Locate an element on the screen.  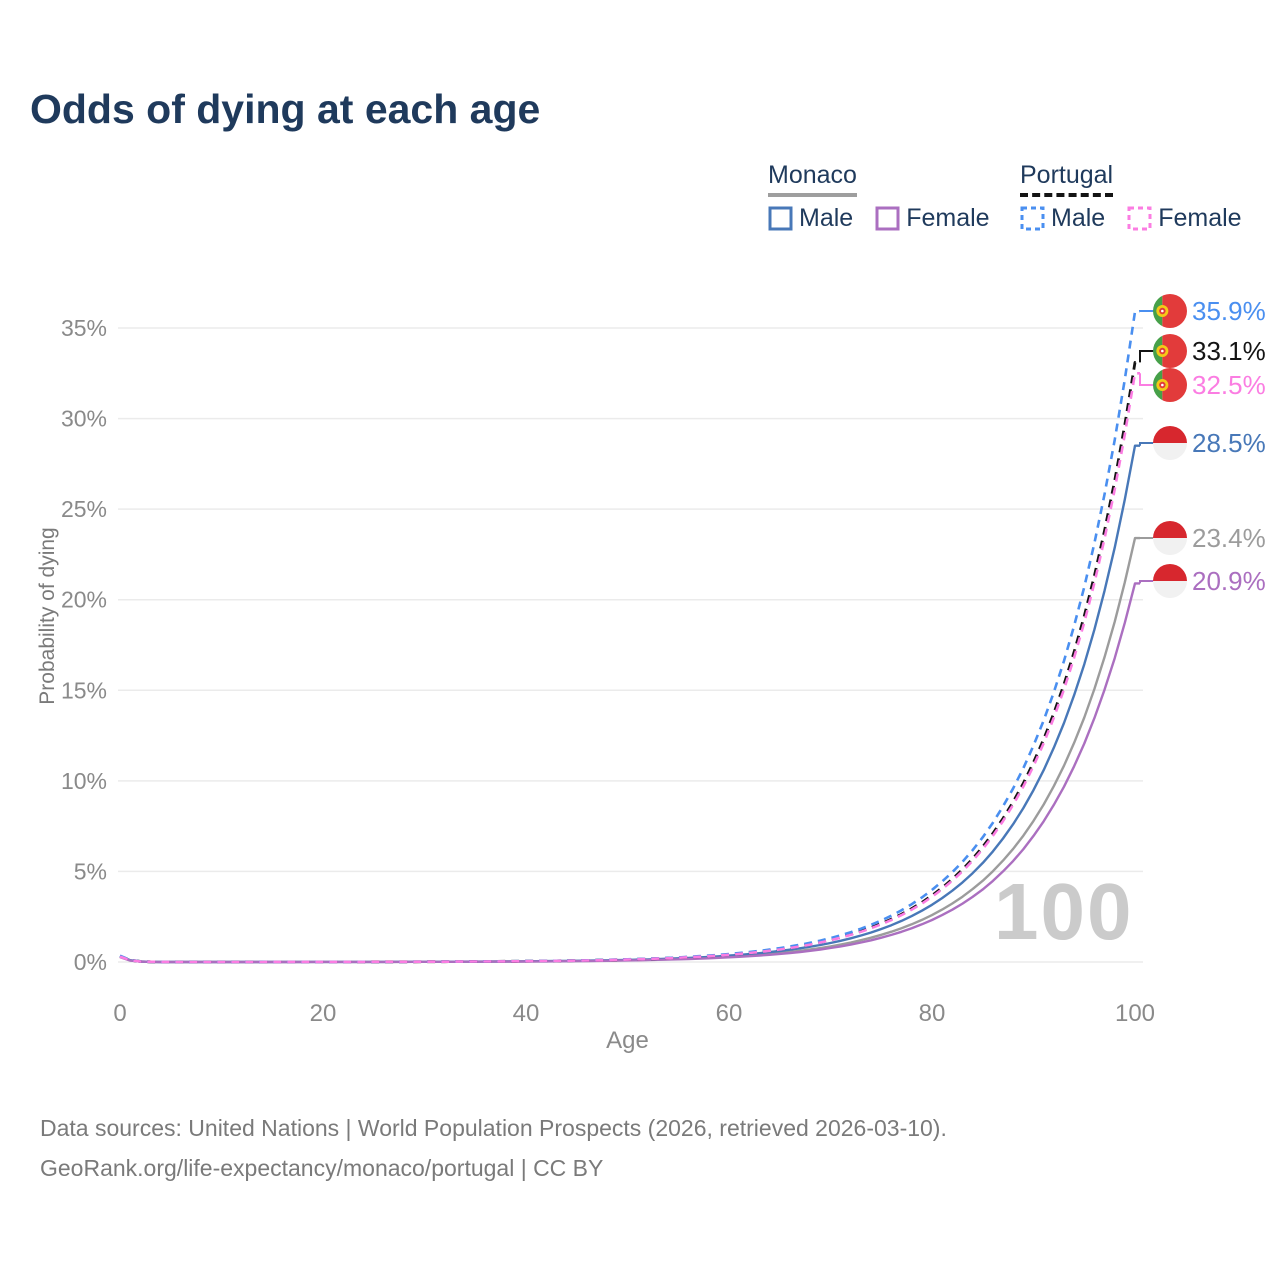
page-title: Odds of dying at each age is located at coordinates (285, 109).